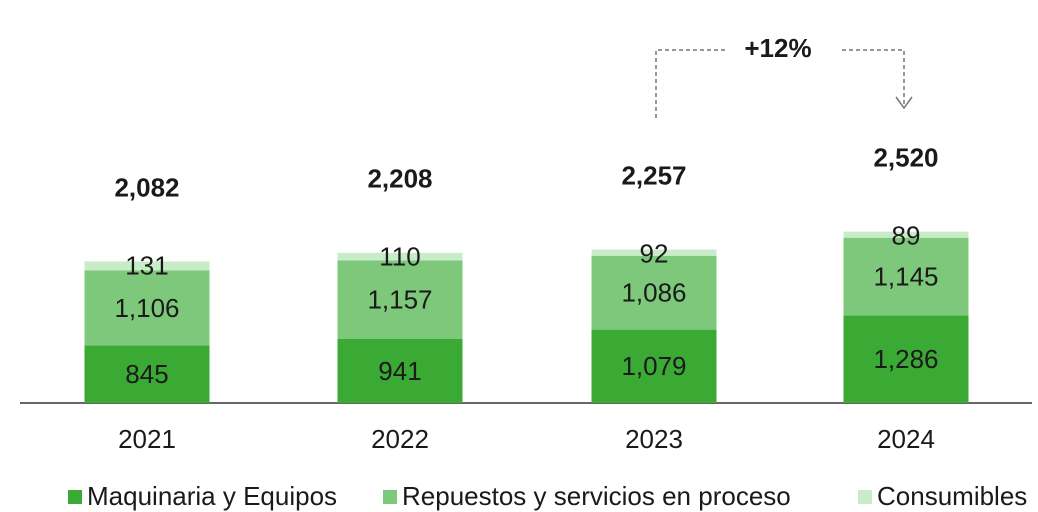  I want to click on total-label: 2,208, so click(399, 179).